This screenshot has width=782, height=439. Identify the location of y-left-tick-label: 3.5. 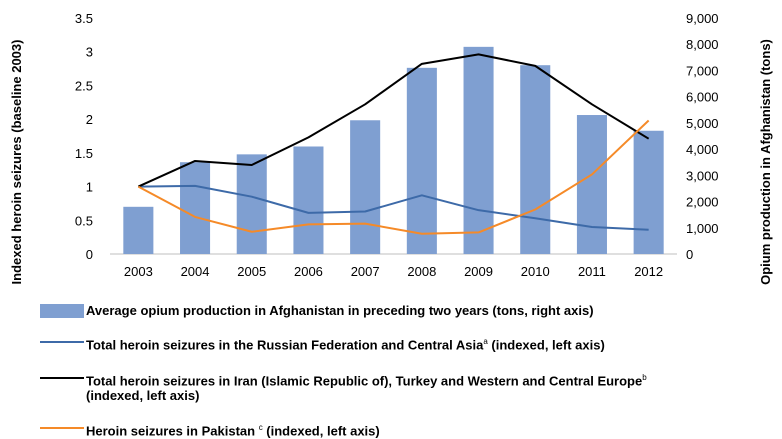
(84, 18).